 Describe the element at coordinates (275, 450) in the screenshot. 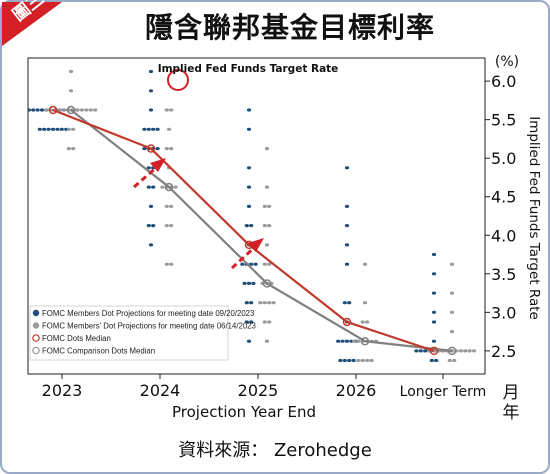

I see `source-note: 資料來源： Zerohedge` at that location.